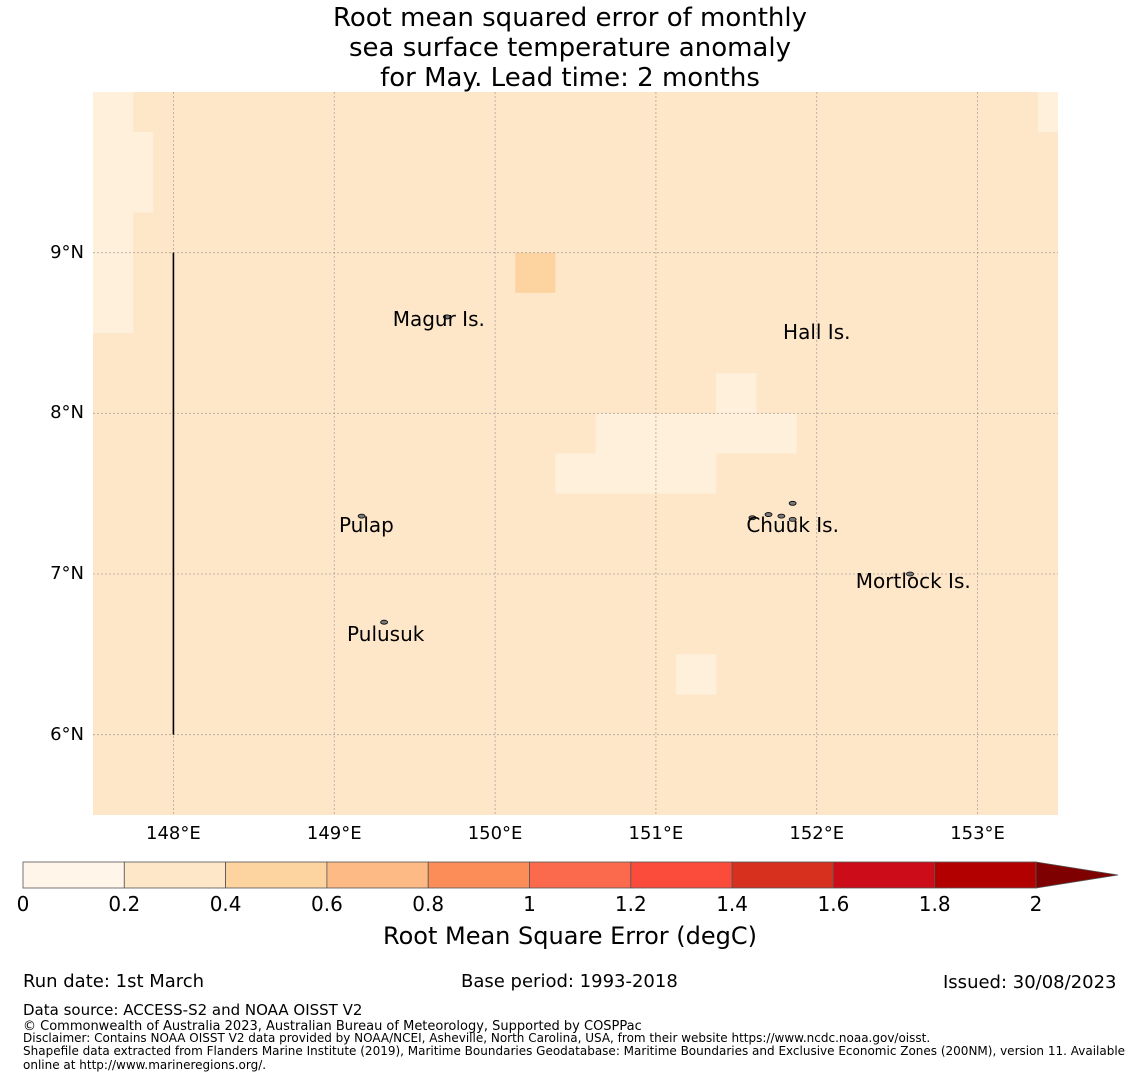 Image resolution: width=1140 pixels, height=1080 pixels. Describe the element at coordinates (934, 904) in the screenshot. I see `colorbar-tick-label: 1.8` at that location.